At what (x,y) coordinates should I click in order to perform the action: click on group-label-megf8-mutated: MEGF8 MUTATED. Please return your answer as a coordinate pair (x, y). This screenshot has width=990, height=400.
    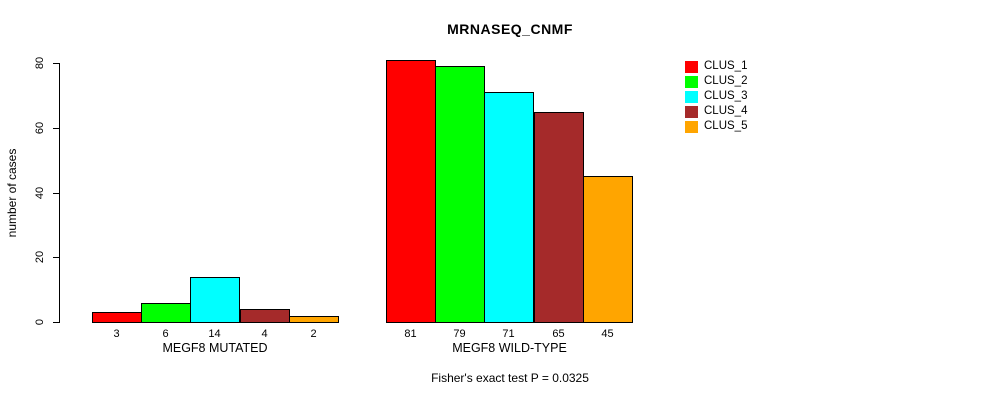
    Looking at the image, I should click on (215, 348).